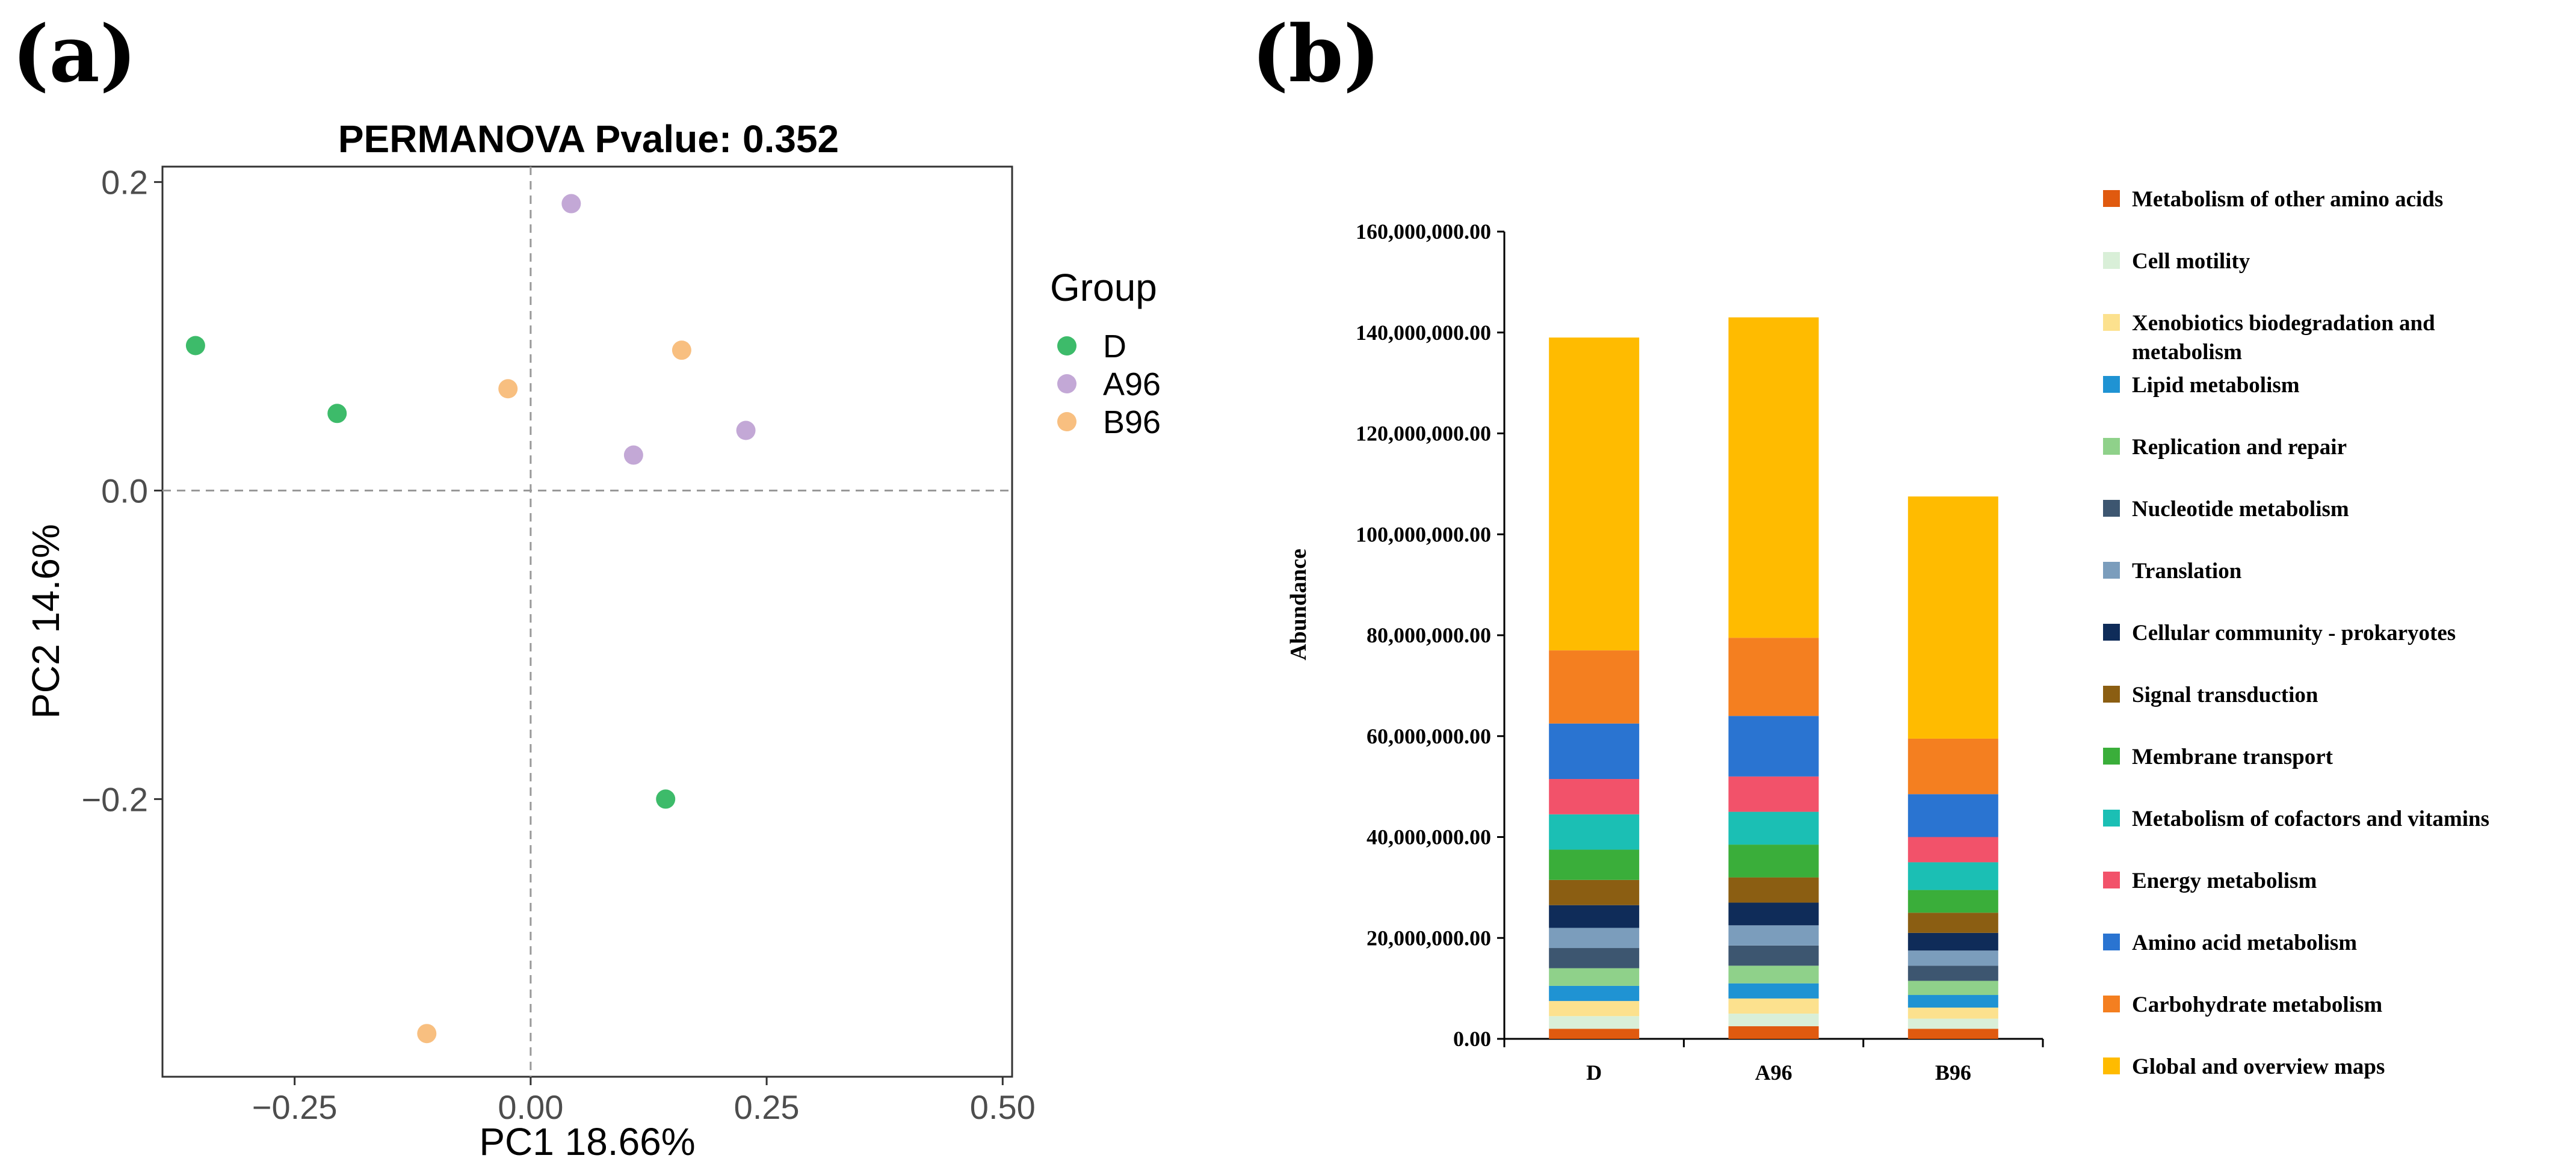 The height and width of the screenshot is (1176, 2576). Describe the element at coordinates (1423, 434) in the screenshot. I see `bar-y-tick-label: 120,000,000.00` at that location.